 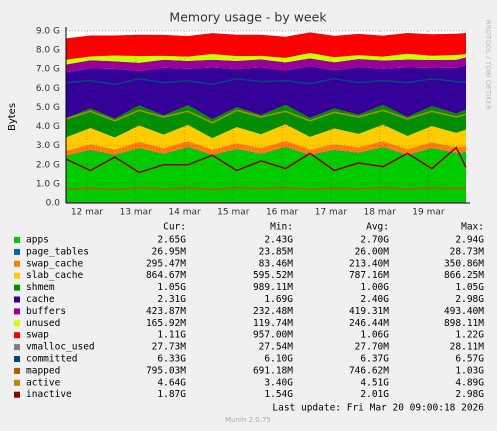 What do you see at coordinates (171, 335) in the screenshot?
I see `stat-value: 1.11G` at bounding box center [171, 335].